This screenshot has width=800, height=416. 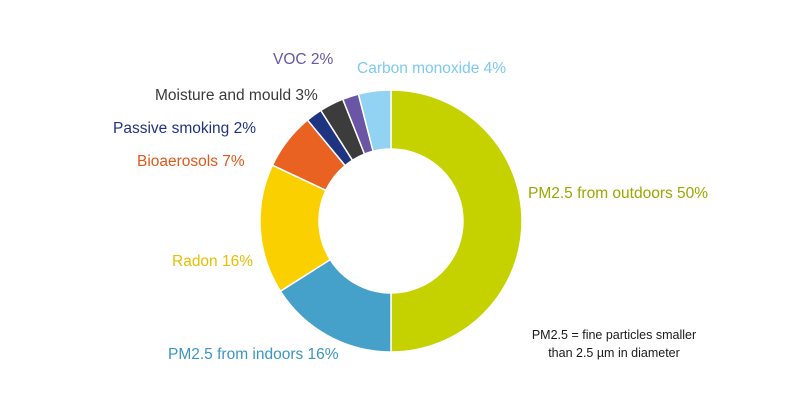 I want to click on note-line-1: PM2.5 = fine particles smaller, so click(x=614, y=335).